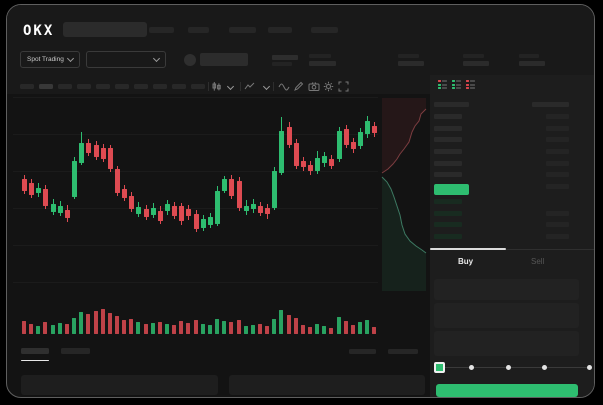 This screenshot has width=603, height=405. I want to click on book-bids-icon, so click(457, 84).